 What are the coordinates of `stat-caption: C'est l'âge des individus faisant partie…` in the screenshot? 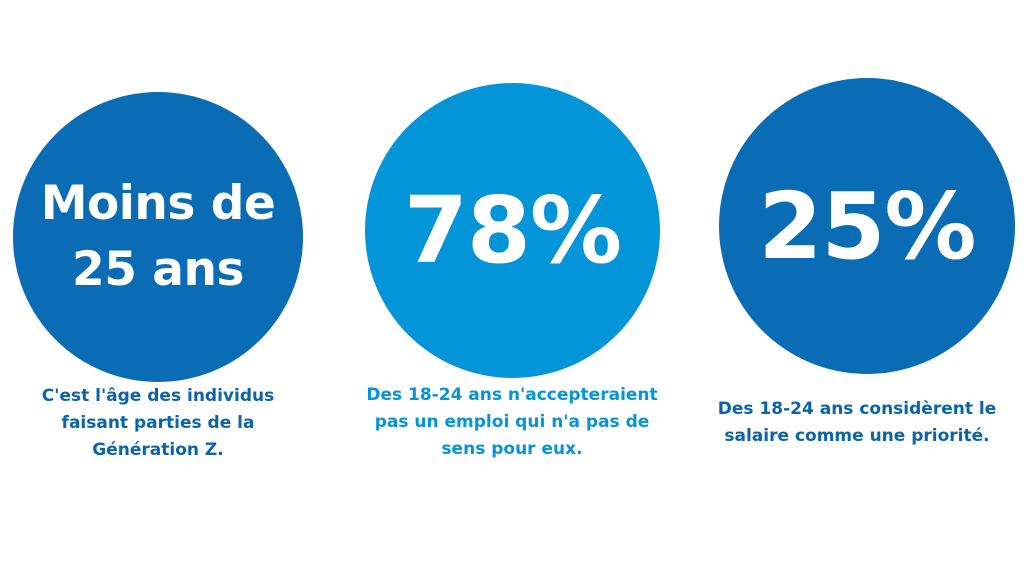 It's located at (158, 423).